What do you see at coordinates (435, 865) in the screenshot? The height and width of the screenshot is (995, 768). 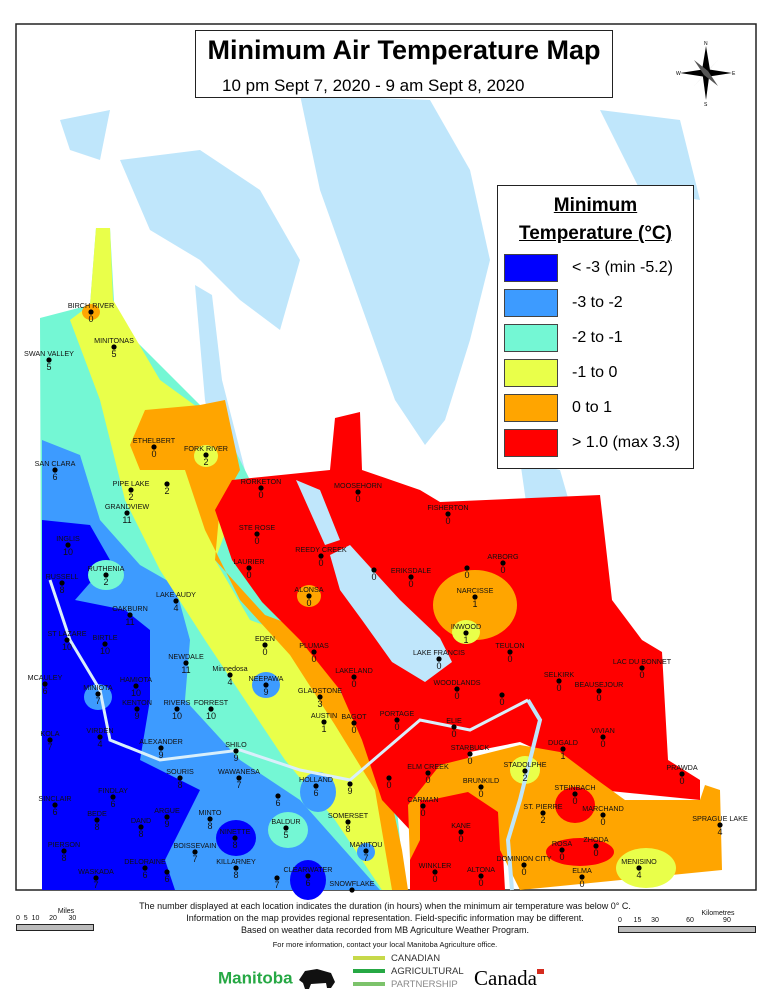 I see `station-name: WINKLER` at bounding box center [435, 865].